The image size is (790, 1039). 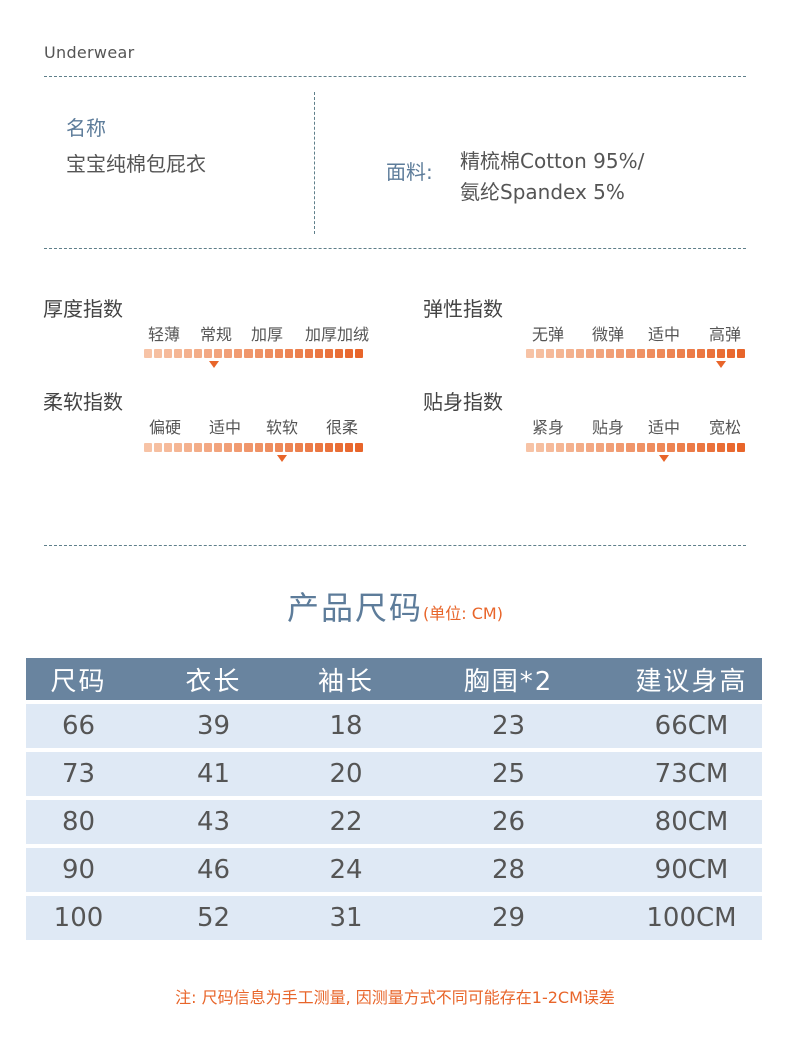 I want to click on table-cell: 90, so click(x=78, y=870).